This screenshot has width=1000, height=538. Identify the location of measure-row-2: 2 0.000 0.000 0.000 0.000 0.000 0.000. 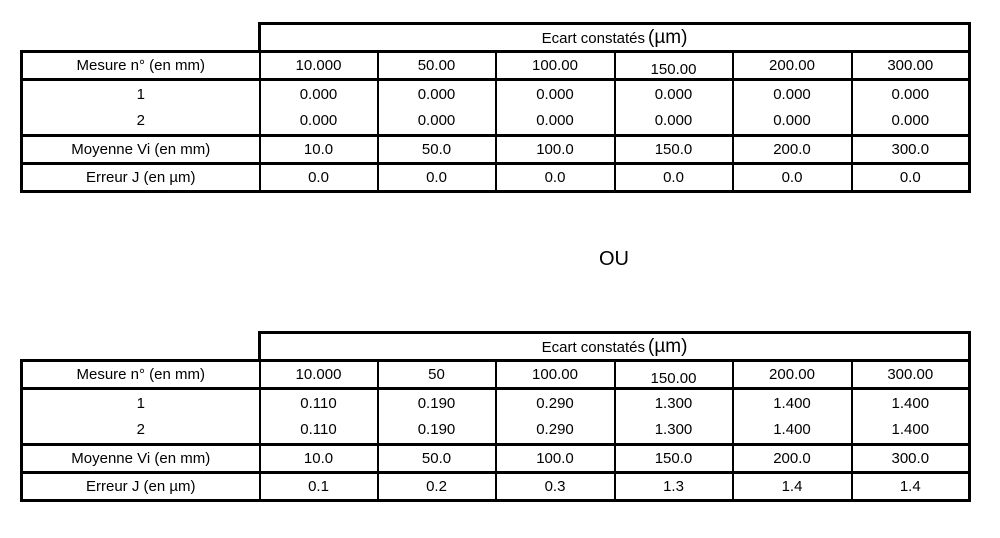
(496, 122).